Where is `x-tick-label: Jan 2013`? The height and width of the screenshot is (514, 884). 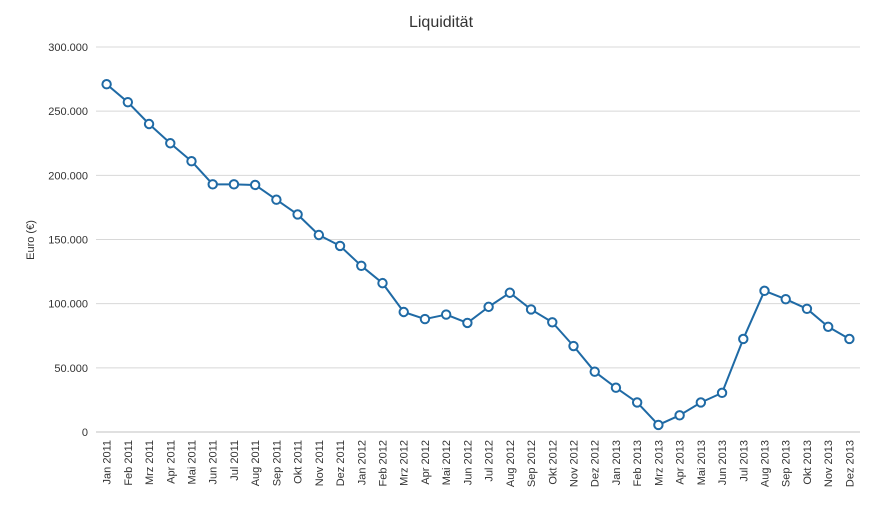 x-tick-label: Jan 2013 is located at coordinates (617, 462).